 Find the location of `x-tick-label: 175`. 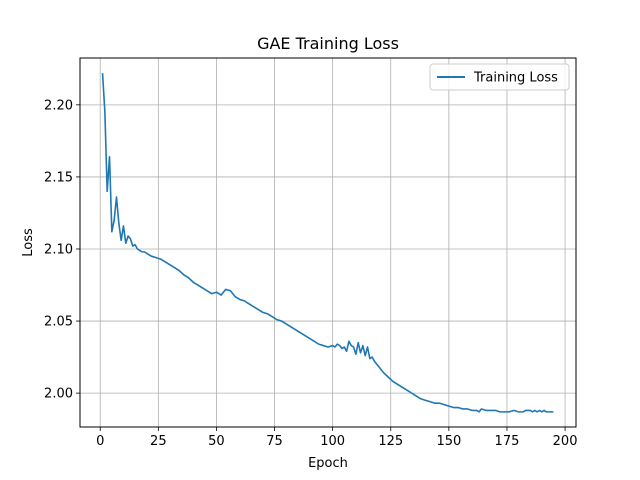

x-tick-label: 175 is located at coordinates (507, 441).